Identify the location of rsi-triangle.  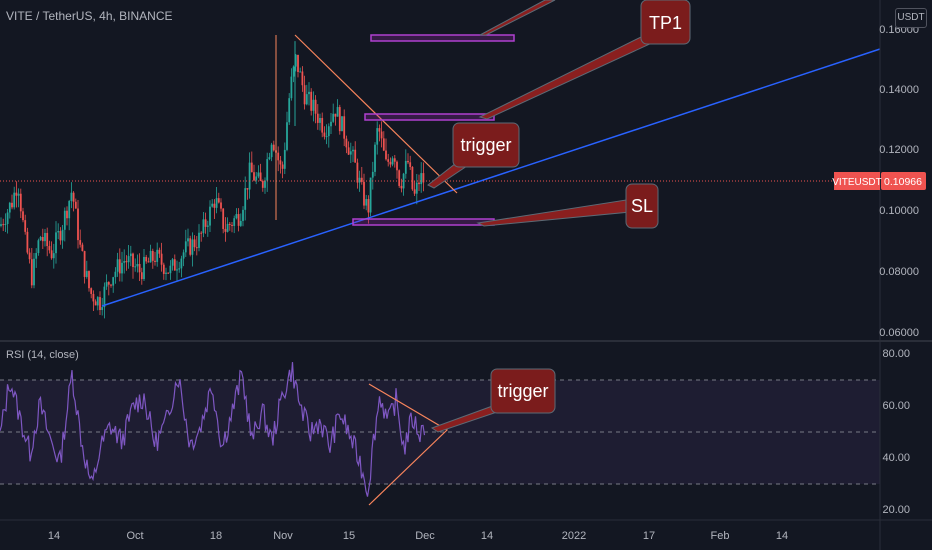
(408, 444).